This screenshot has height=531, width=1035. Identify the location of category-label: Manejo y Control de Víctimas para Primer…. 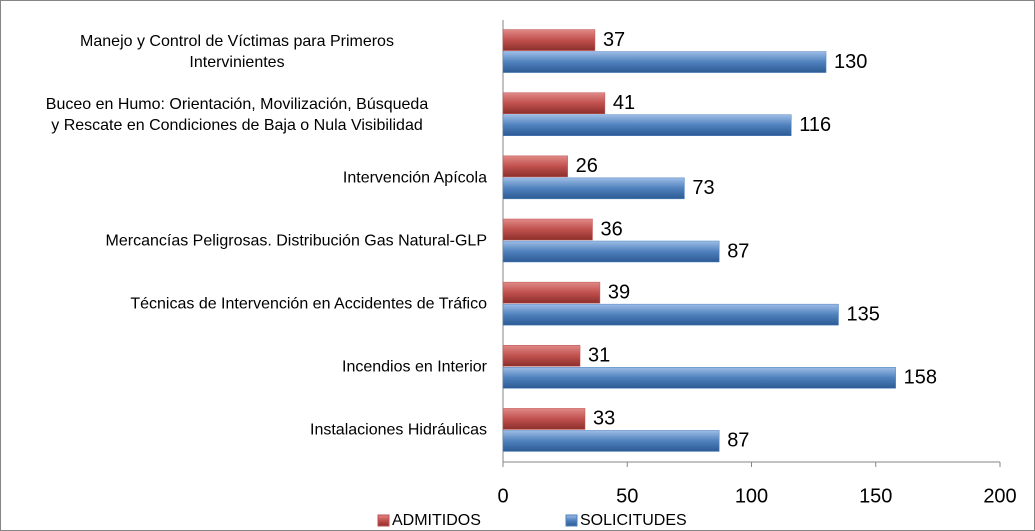
(237, 51).